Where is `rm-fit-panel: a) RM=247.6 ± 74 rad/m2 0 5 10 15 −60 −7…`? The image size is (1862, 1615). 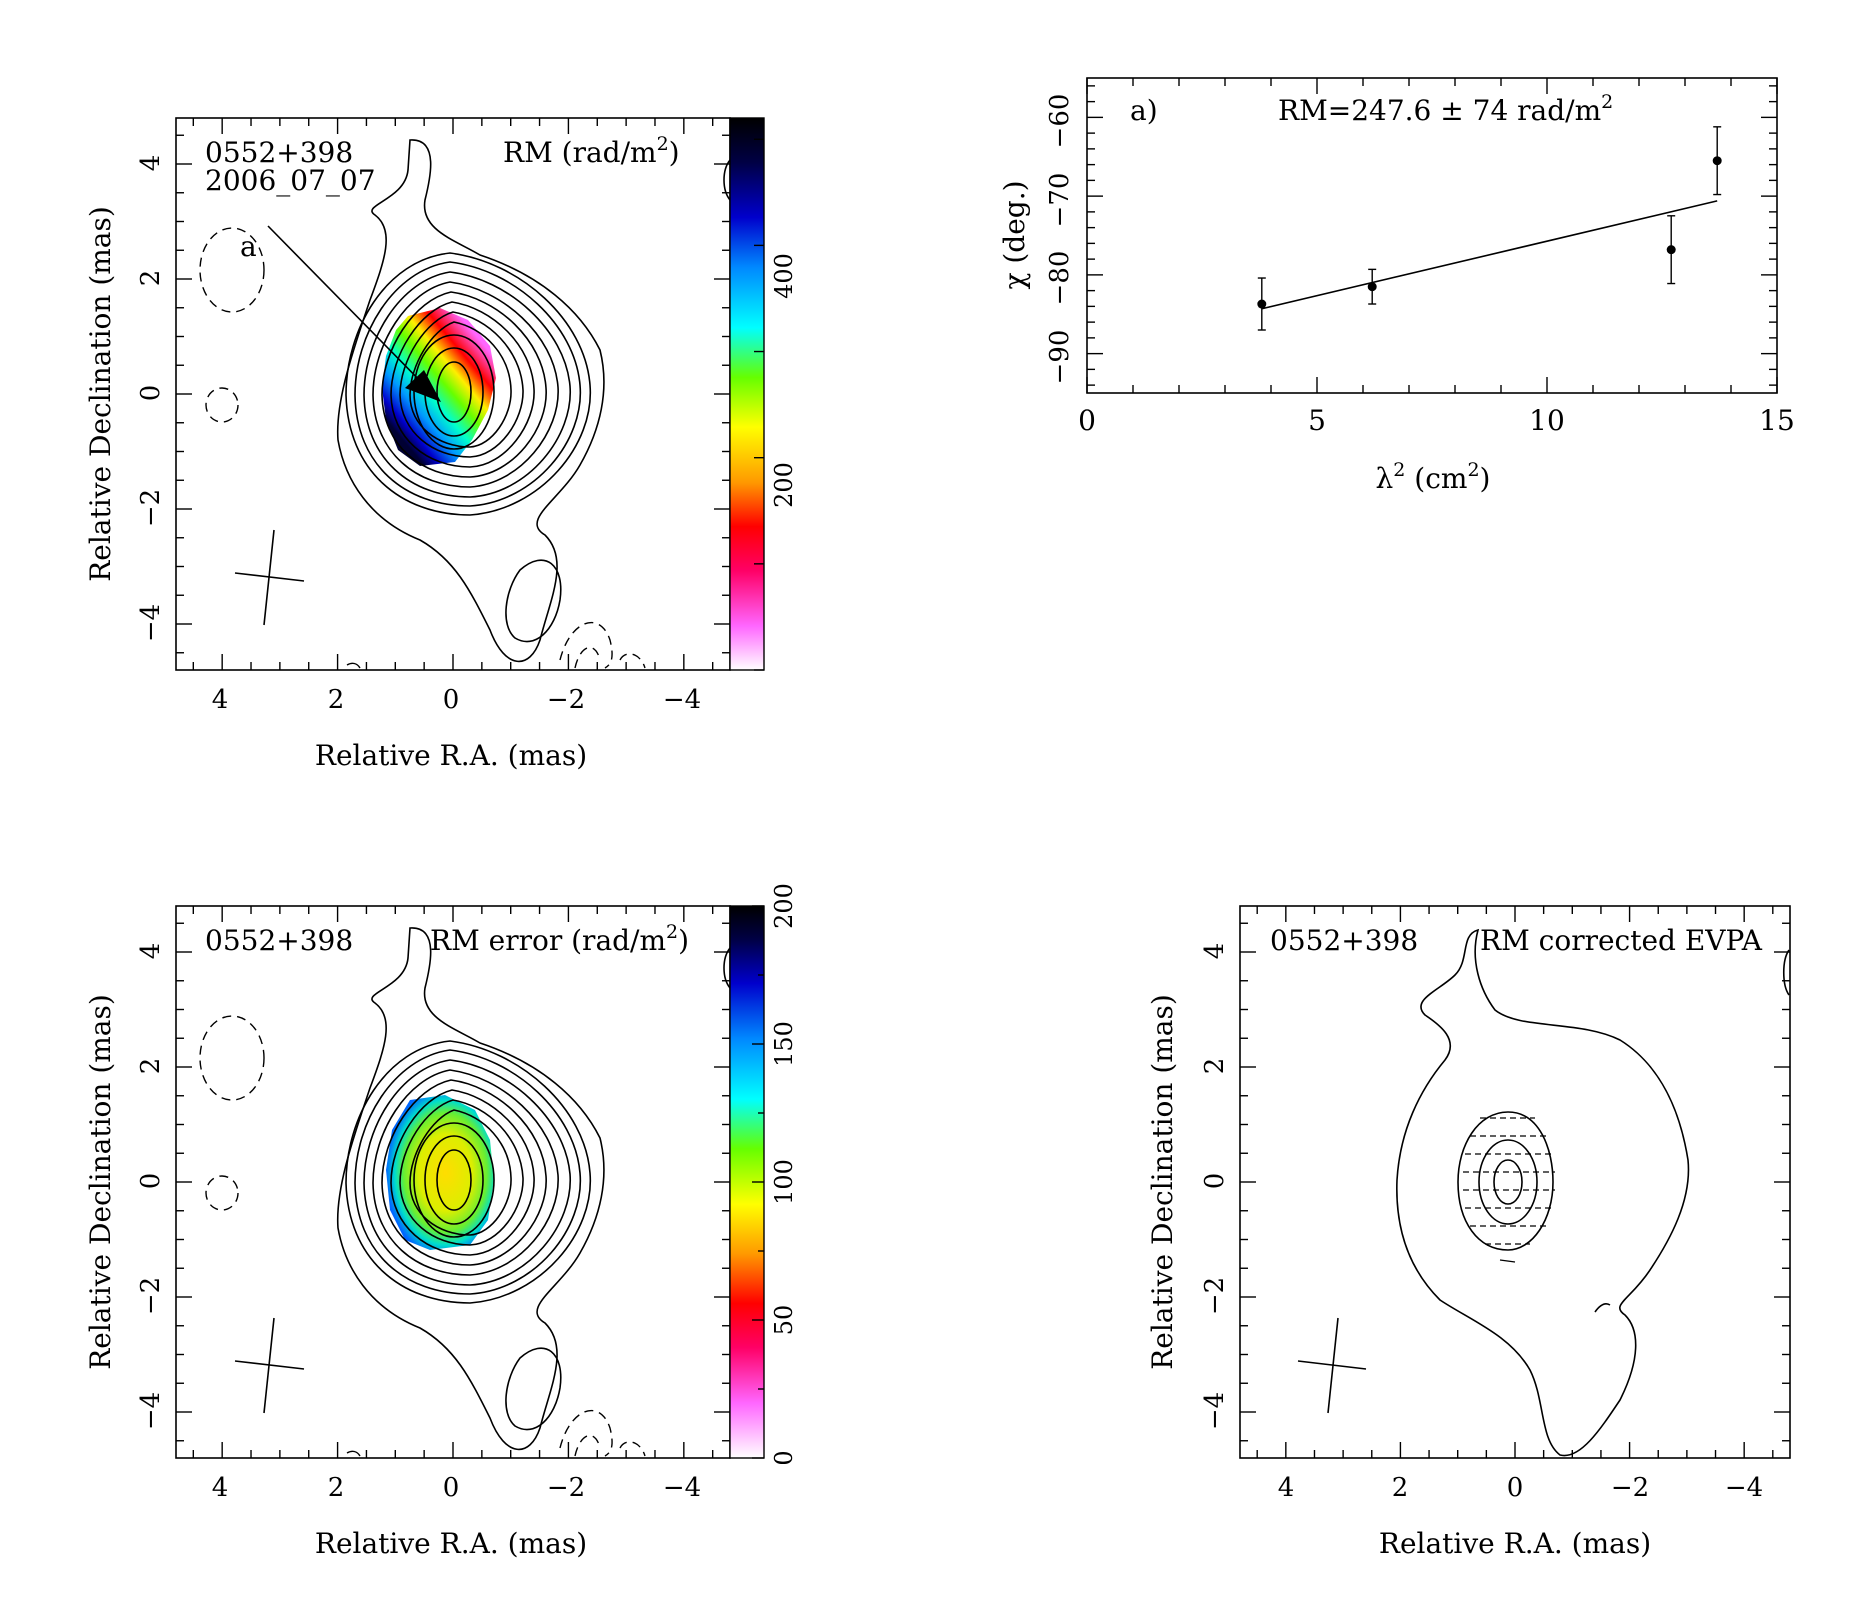
rm-fit-panel: a) RM=247.6 ± 74 rad/m2 0 5 10 15 −60 −7… is located at coordinates (1396, 286).